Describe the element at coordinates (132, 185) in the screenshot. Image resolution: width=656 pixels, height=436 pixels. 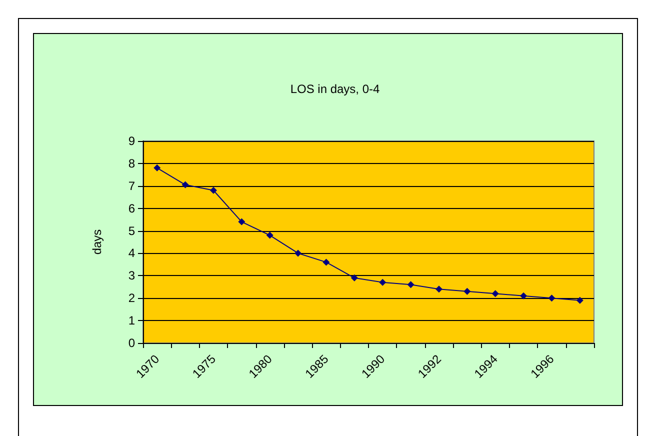
I see `y-tick-label: 7` at that location.